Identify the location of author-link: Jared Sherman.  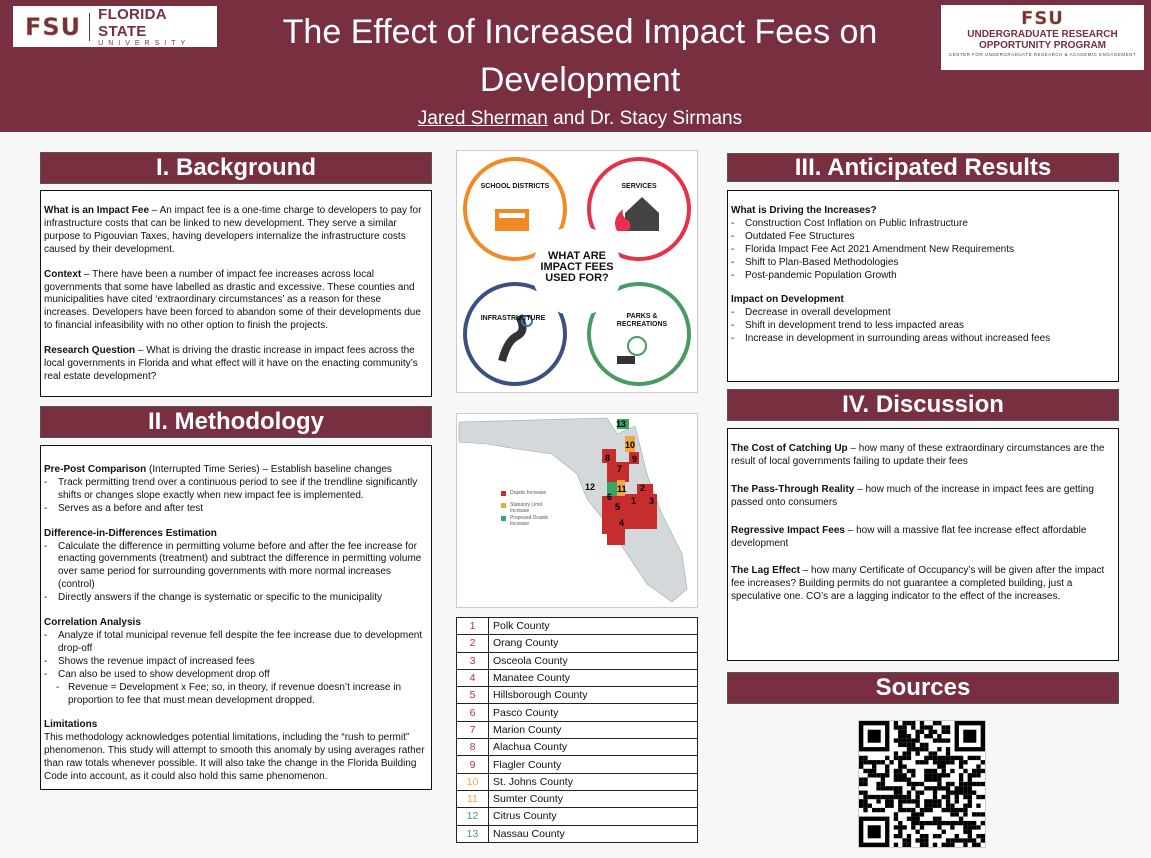
(482, 118).